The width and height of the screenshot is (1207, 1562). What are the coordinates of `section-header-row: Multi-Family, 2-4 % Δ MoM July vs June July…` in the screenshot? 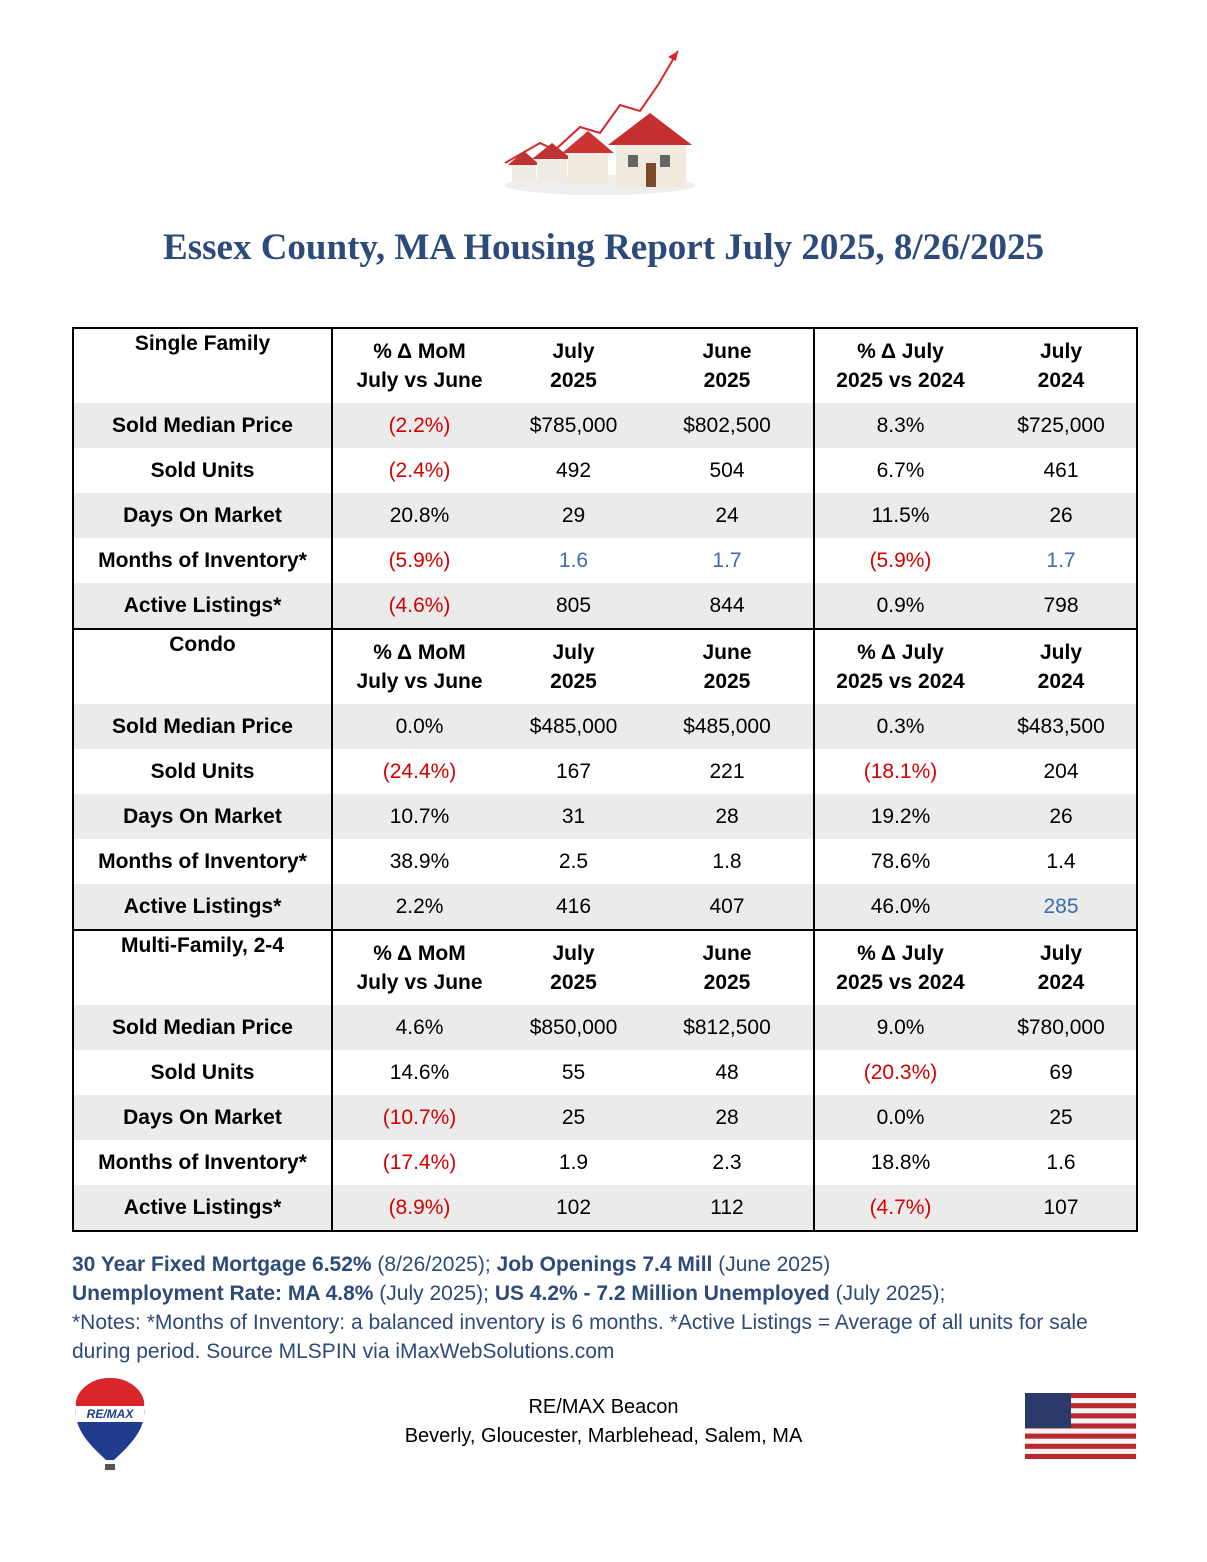 It's located at (605, 967).